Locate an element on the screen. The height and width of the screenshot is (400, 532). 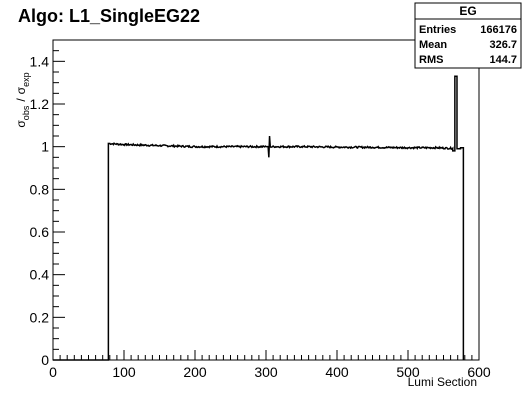
y-tick-label: 1 is located at coordinates (45, 147).